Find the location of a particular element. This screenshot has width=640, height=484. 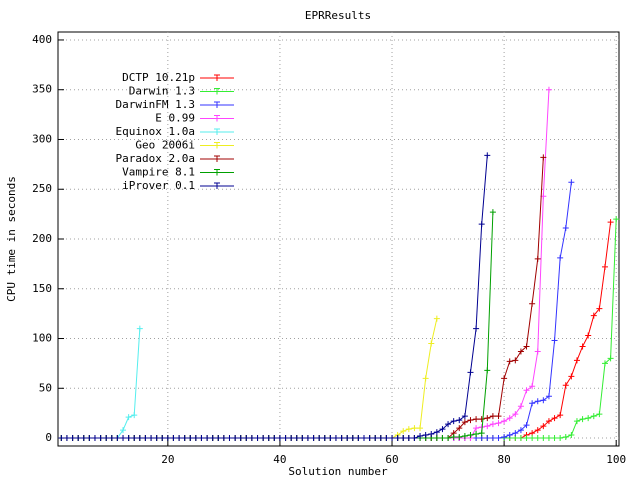

legend-label: DCTP 10.21p is located at coordinates (158, 77).